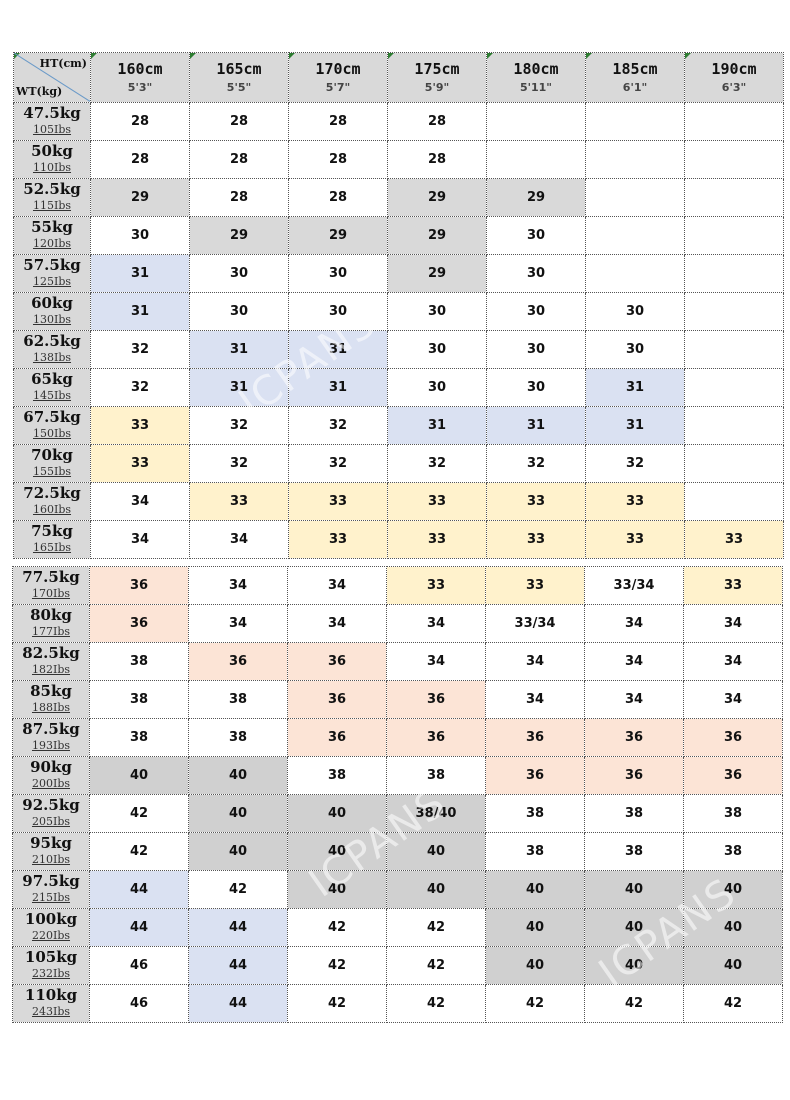 The image size is (790, 1100). What do you see at coordinates (52, 197) in the screenshot?
I see `weight-label-cell: 52.5kg 115Ibs` at bounding box center [52, 197].